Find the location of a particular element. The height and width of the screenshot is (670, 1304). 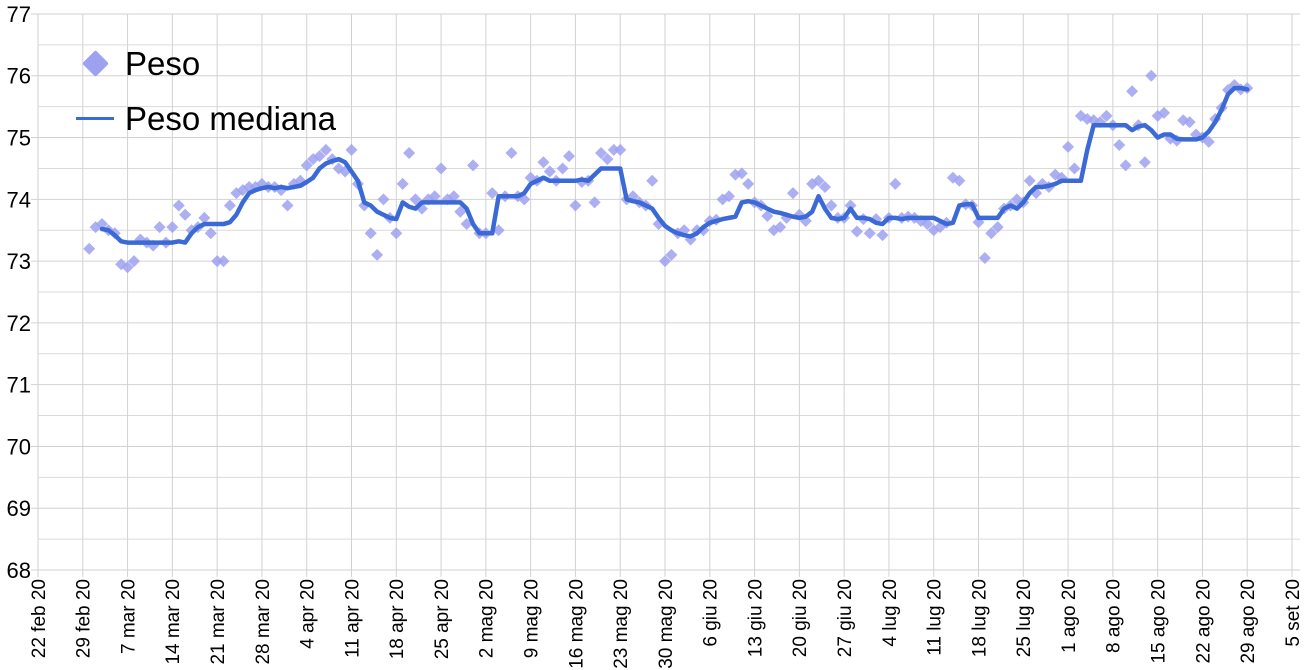

y-tick-label: 68 is located at coordinates (19, 570).